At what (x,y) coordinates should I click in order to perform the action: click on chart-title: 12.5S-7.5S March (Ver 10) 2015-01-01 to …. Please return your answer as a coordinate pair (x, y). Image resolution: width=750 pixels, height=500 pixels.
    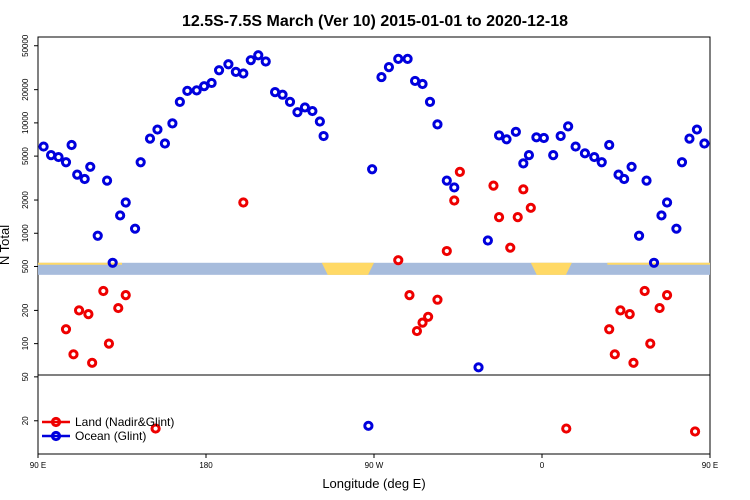
    Looking at the image, I should click on (375, 21).